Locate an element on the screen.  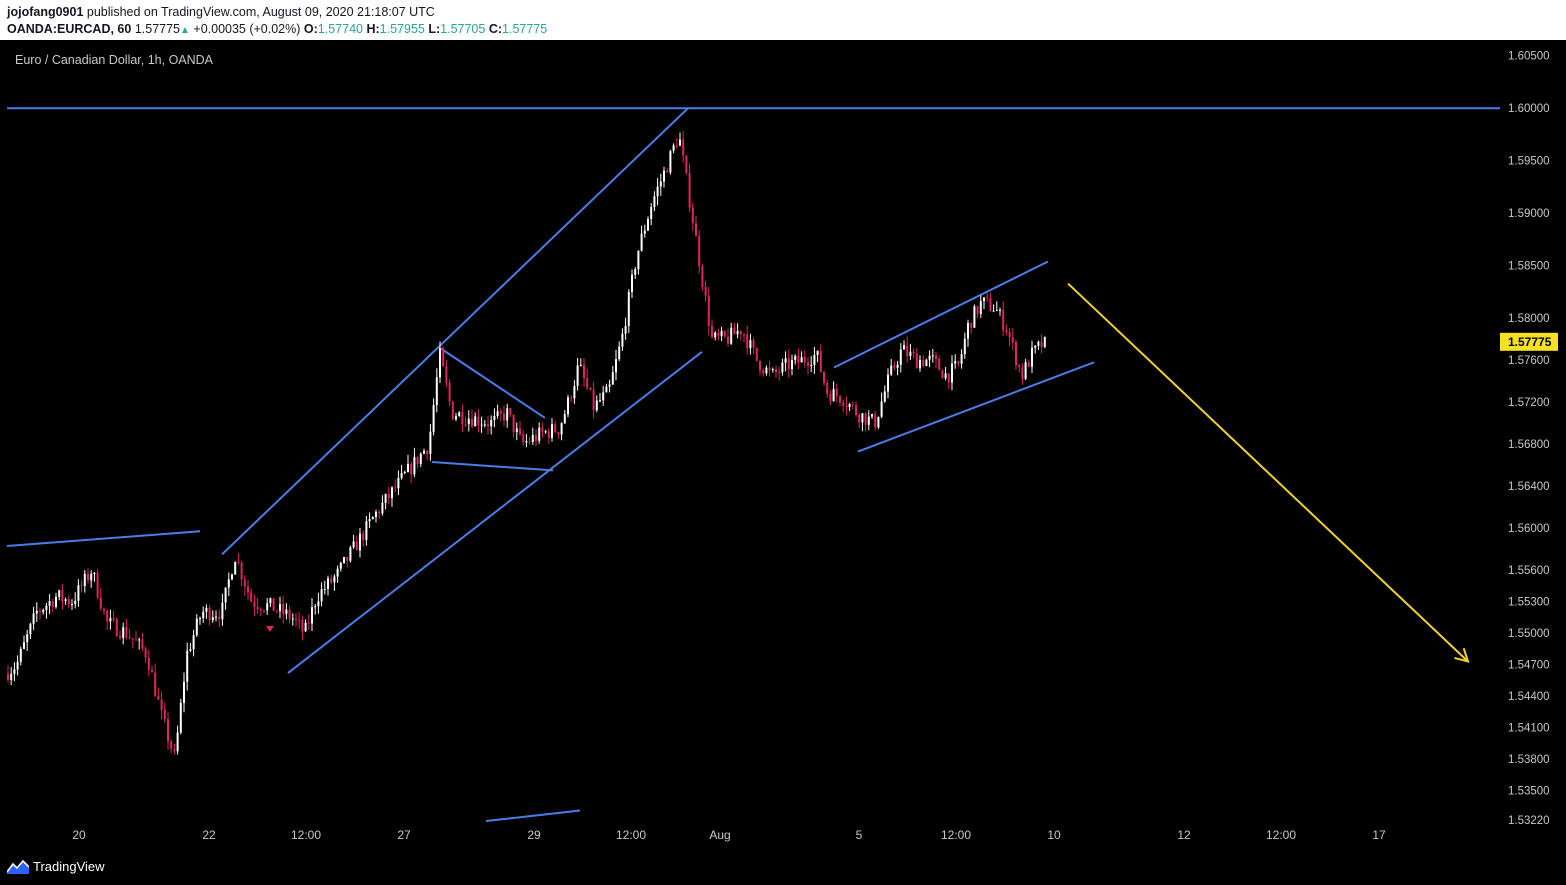
time-tick-label: 12 is located at coordinates (1184, 835).